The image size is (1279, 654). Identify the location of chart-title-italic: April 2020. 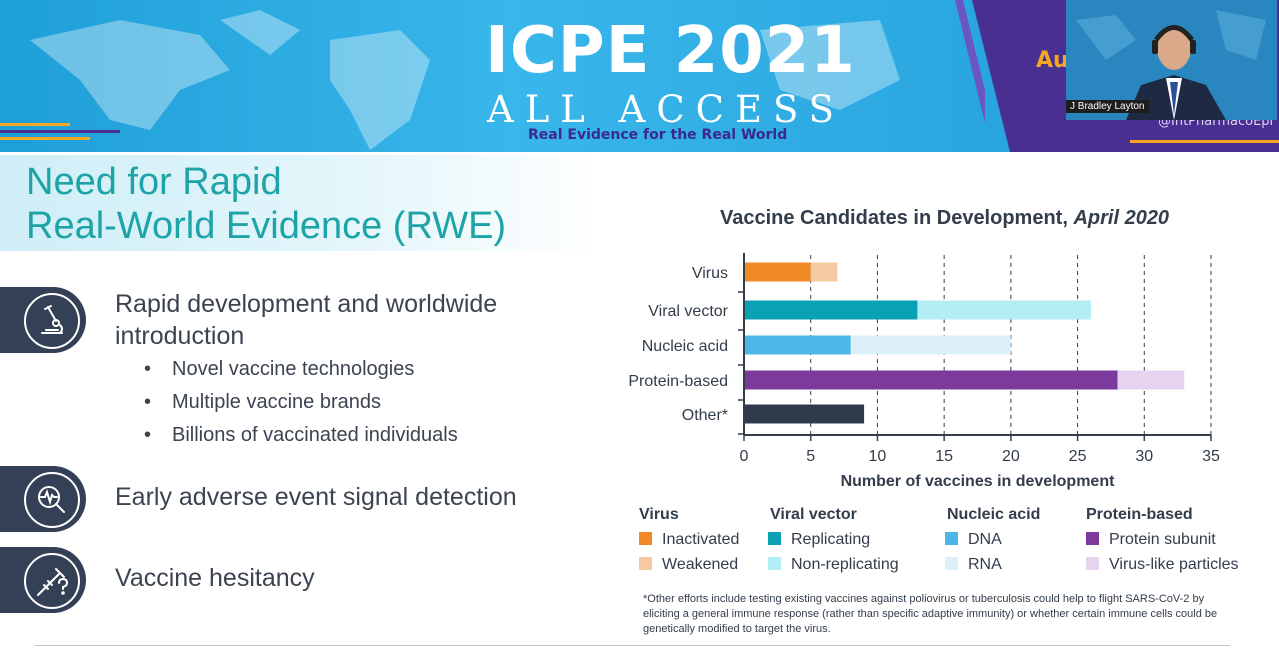
(1121, 218).